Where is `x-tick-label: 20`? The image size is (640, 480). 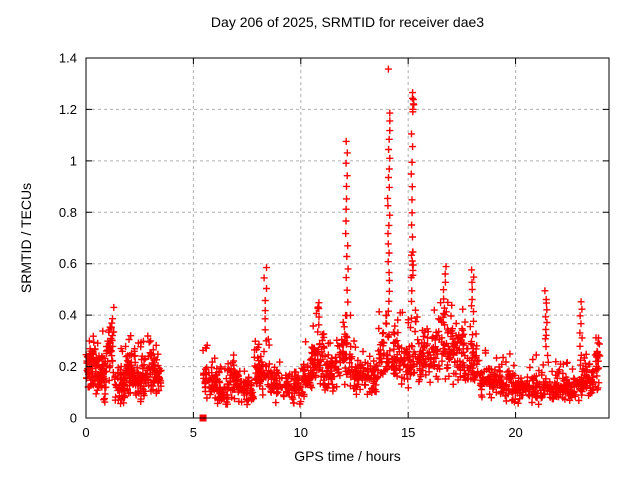
x-tick-label: 20 is located at coordinates (515, 432).